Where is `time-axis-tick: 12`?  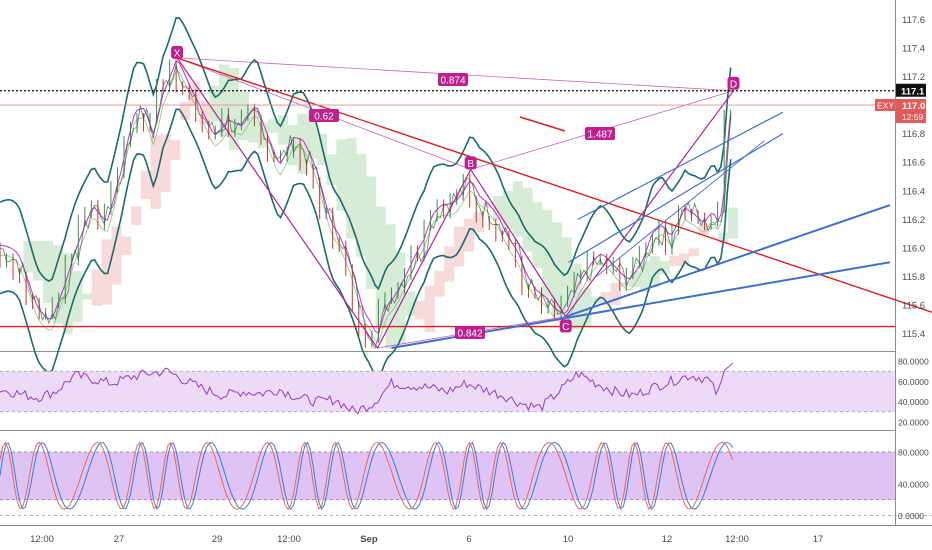 time-axis-tick: 12 is located at coordinates (667, 539).